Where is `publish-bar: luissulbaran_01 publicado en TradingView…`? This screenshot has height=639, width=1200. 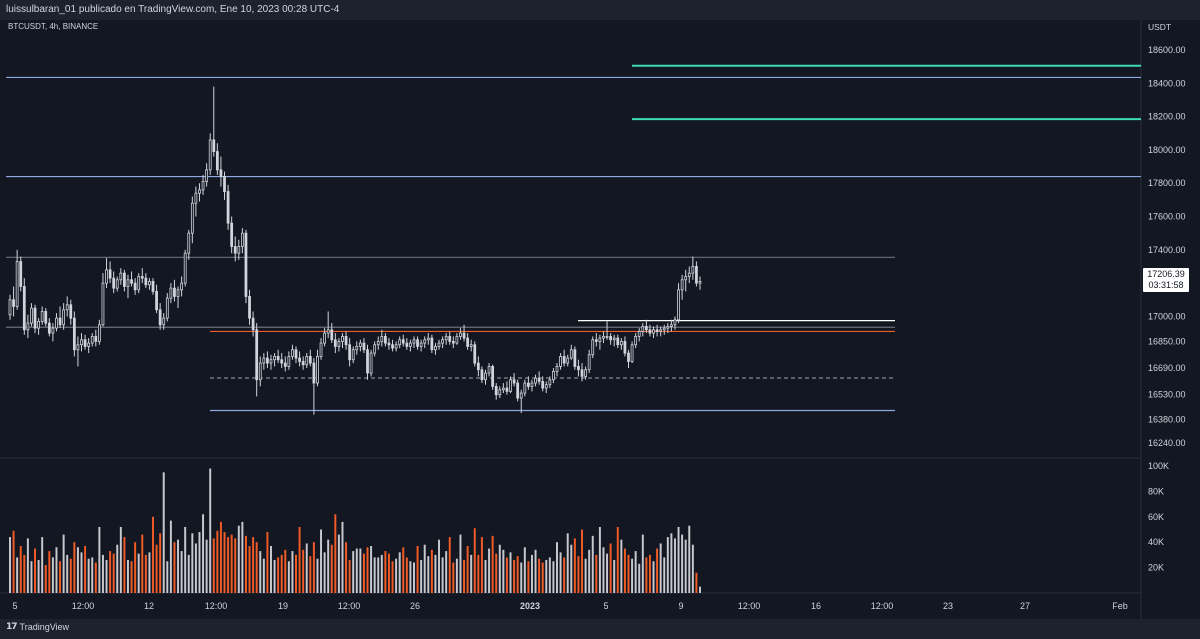
publish-bar: luissulbaran_01 publicado en TradingView… is located at coordinates (600, 10).